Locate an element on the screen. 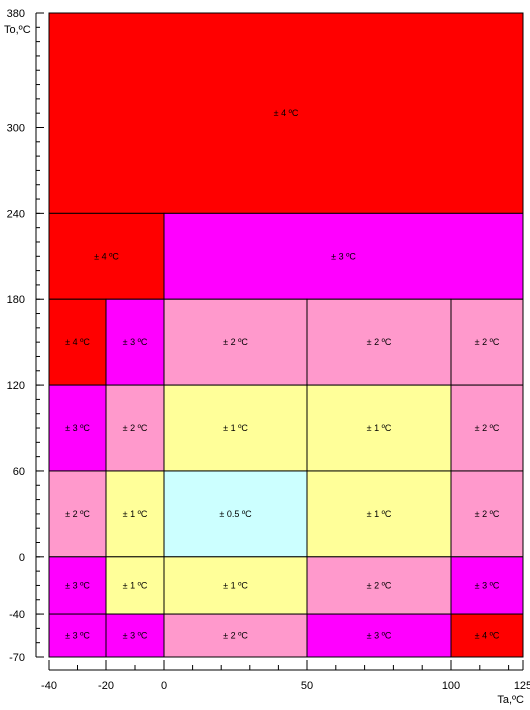  y-tick-label: -40 is located at coordinates (17, 615).